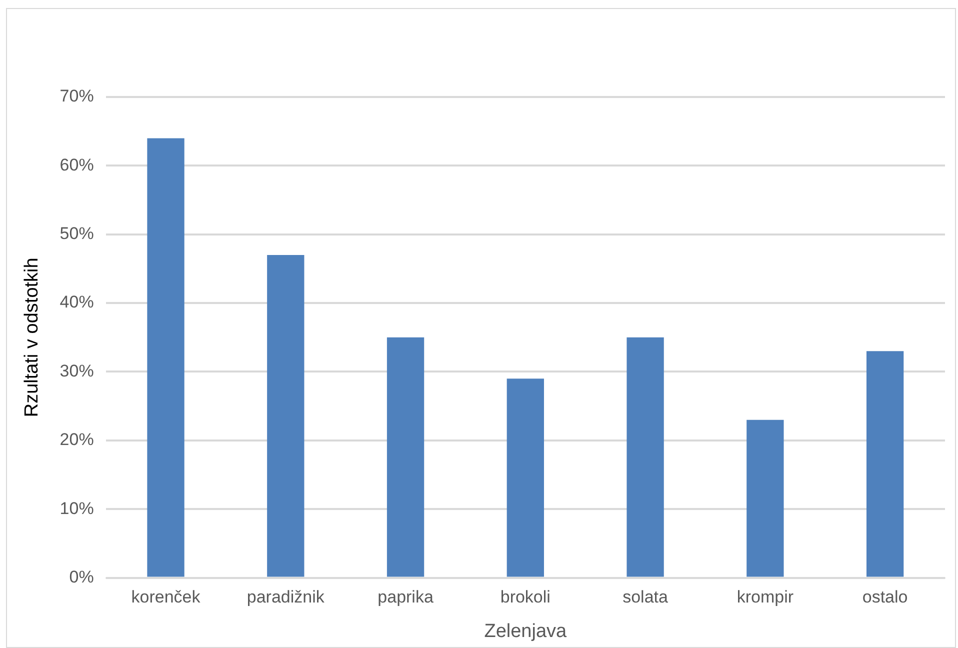 This screenshot has width=958, height=648. Describe the element at coordinates (525, 597) in the screenshot. I see `x-tick-label: brokoli` at that location.